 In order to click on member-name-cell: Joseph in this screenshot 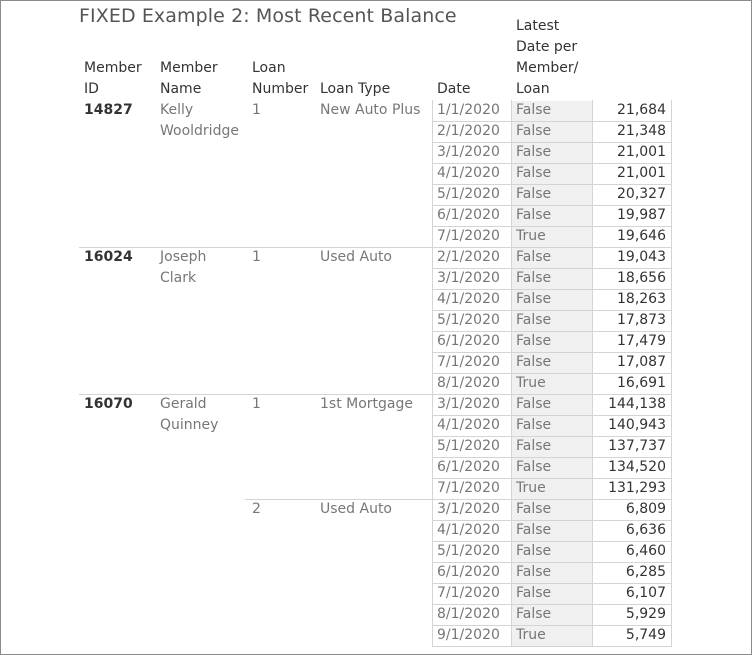, I will do `click(183, 257)`.